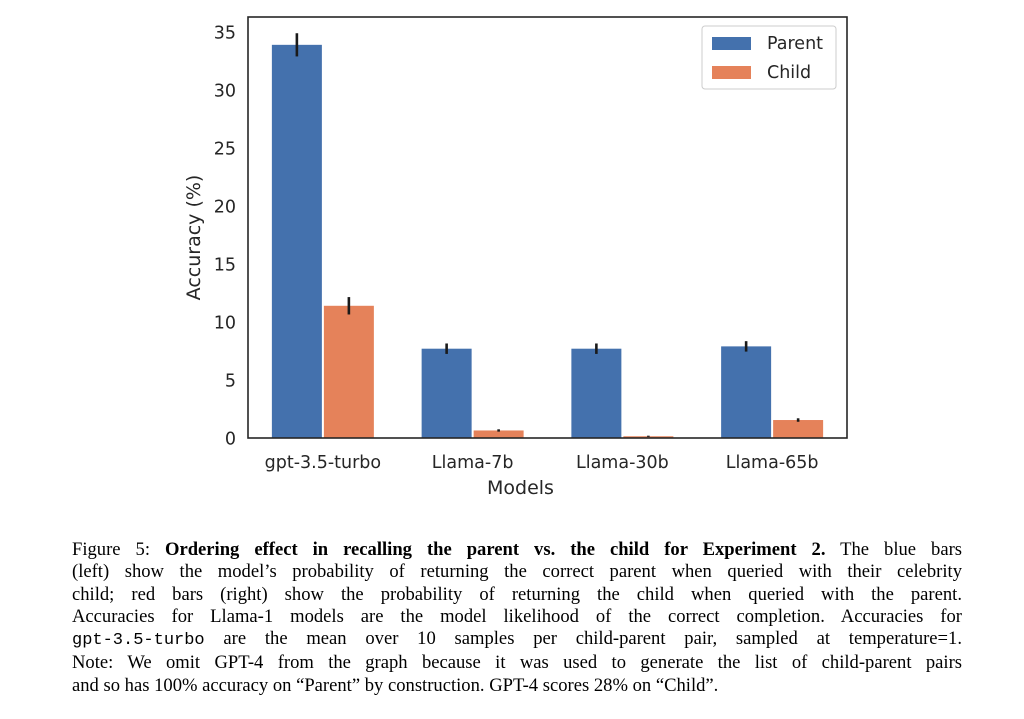  What do you see at coordinates (111, 549) in the screenshot?
I see `figure-label: Figure 5:` at bounding box center [111, 549].